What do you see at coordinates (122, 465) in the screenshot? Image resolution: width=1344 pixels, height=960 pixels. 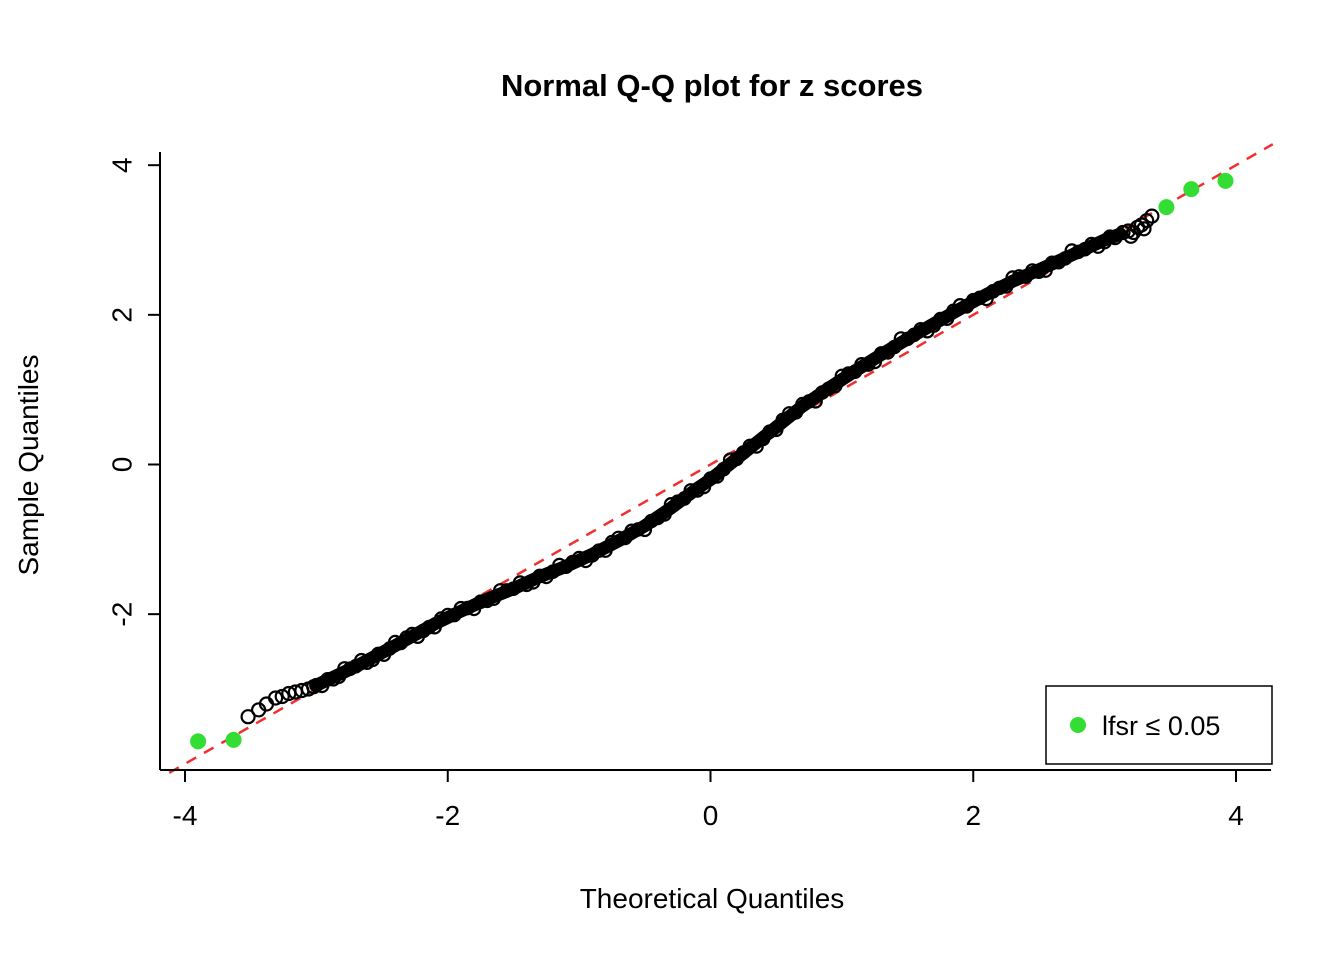 I see `y-tick-label: 0` at bounding box center [122, 465].